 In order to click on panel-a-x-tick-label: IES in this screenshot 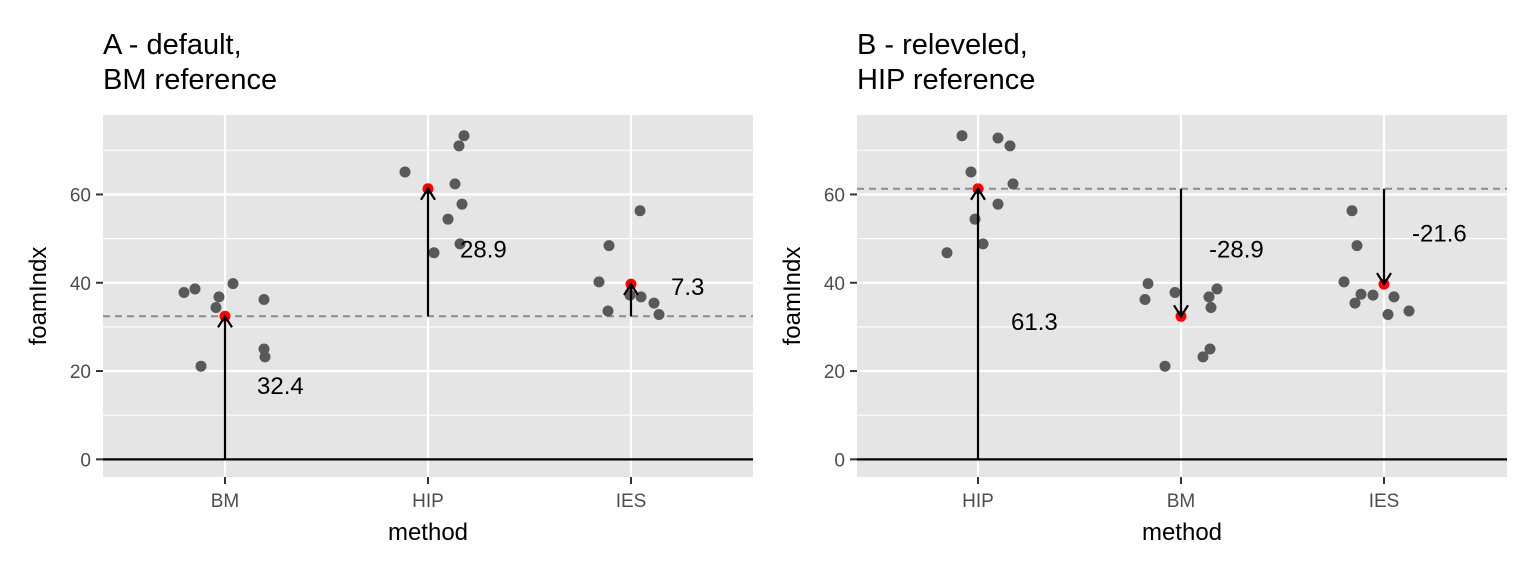, I will do `click(631, 501)`.